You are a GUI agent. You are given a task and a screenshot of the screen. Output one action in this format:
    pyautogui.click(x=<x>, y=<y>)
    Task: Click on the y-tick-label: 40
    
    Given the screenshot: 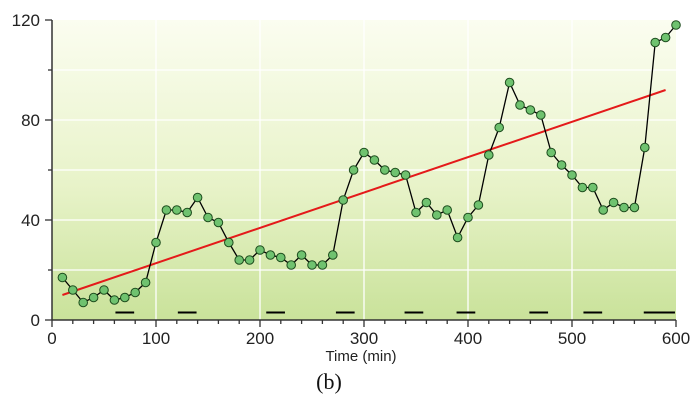 What is the action you would take?
    pyautogui.click(x=30, y=220)
    